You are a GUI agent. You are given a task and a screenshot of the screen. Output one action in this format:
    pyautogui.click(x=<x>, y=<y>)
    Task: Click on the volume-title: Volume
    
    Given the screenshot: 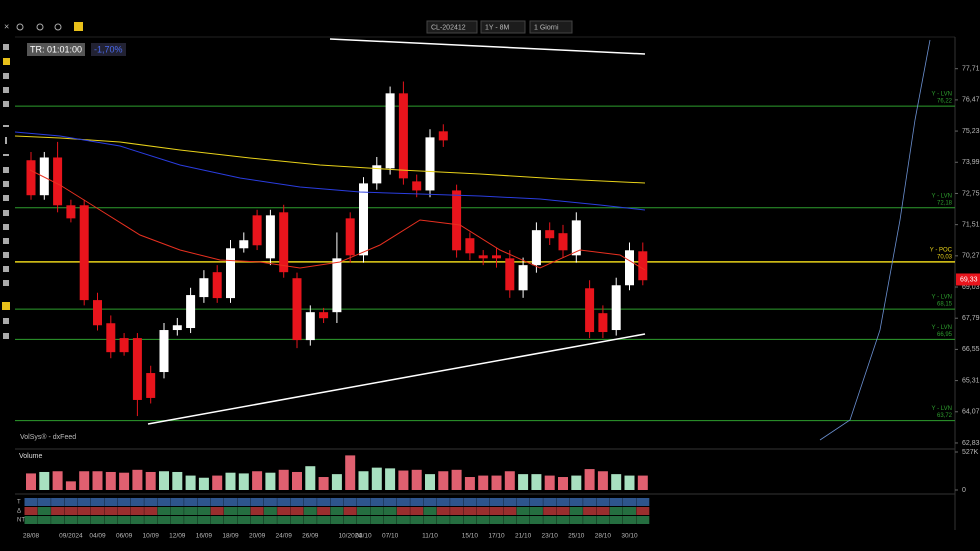 What is the action you would take?
    pyautogui.click(x=30, y=456)
    